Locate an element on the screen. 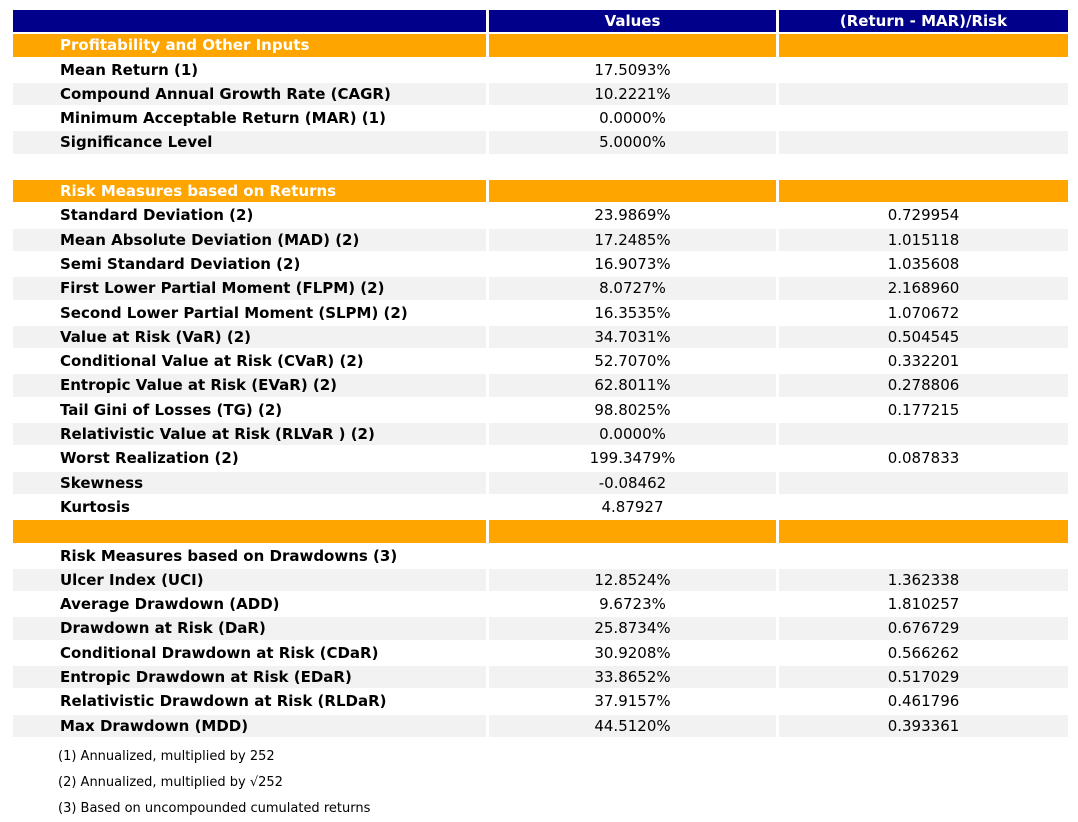  column-header-metric is located at coordinates (249, 21).